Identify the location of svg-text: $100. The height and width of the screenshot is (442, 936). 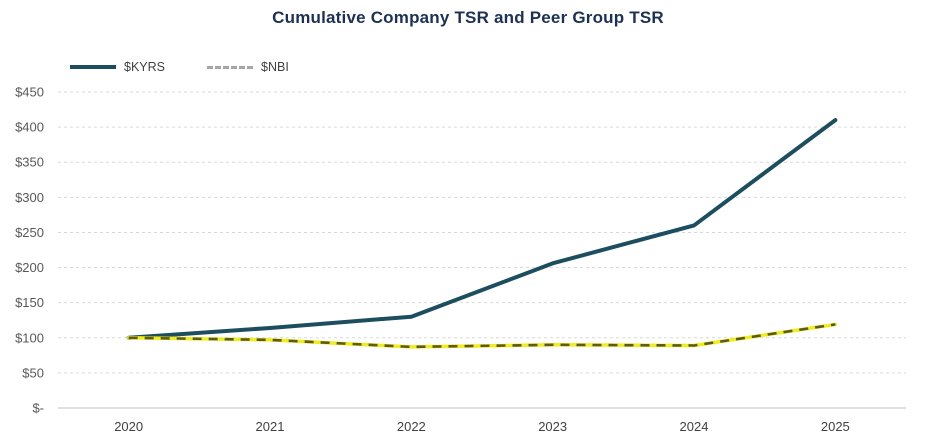
(29, 337).